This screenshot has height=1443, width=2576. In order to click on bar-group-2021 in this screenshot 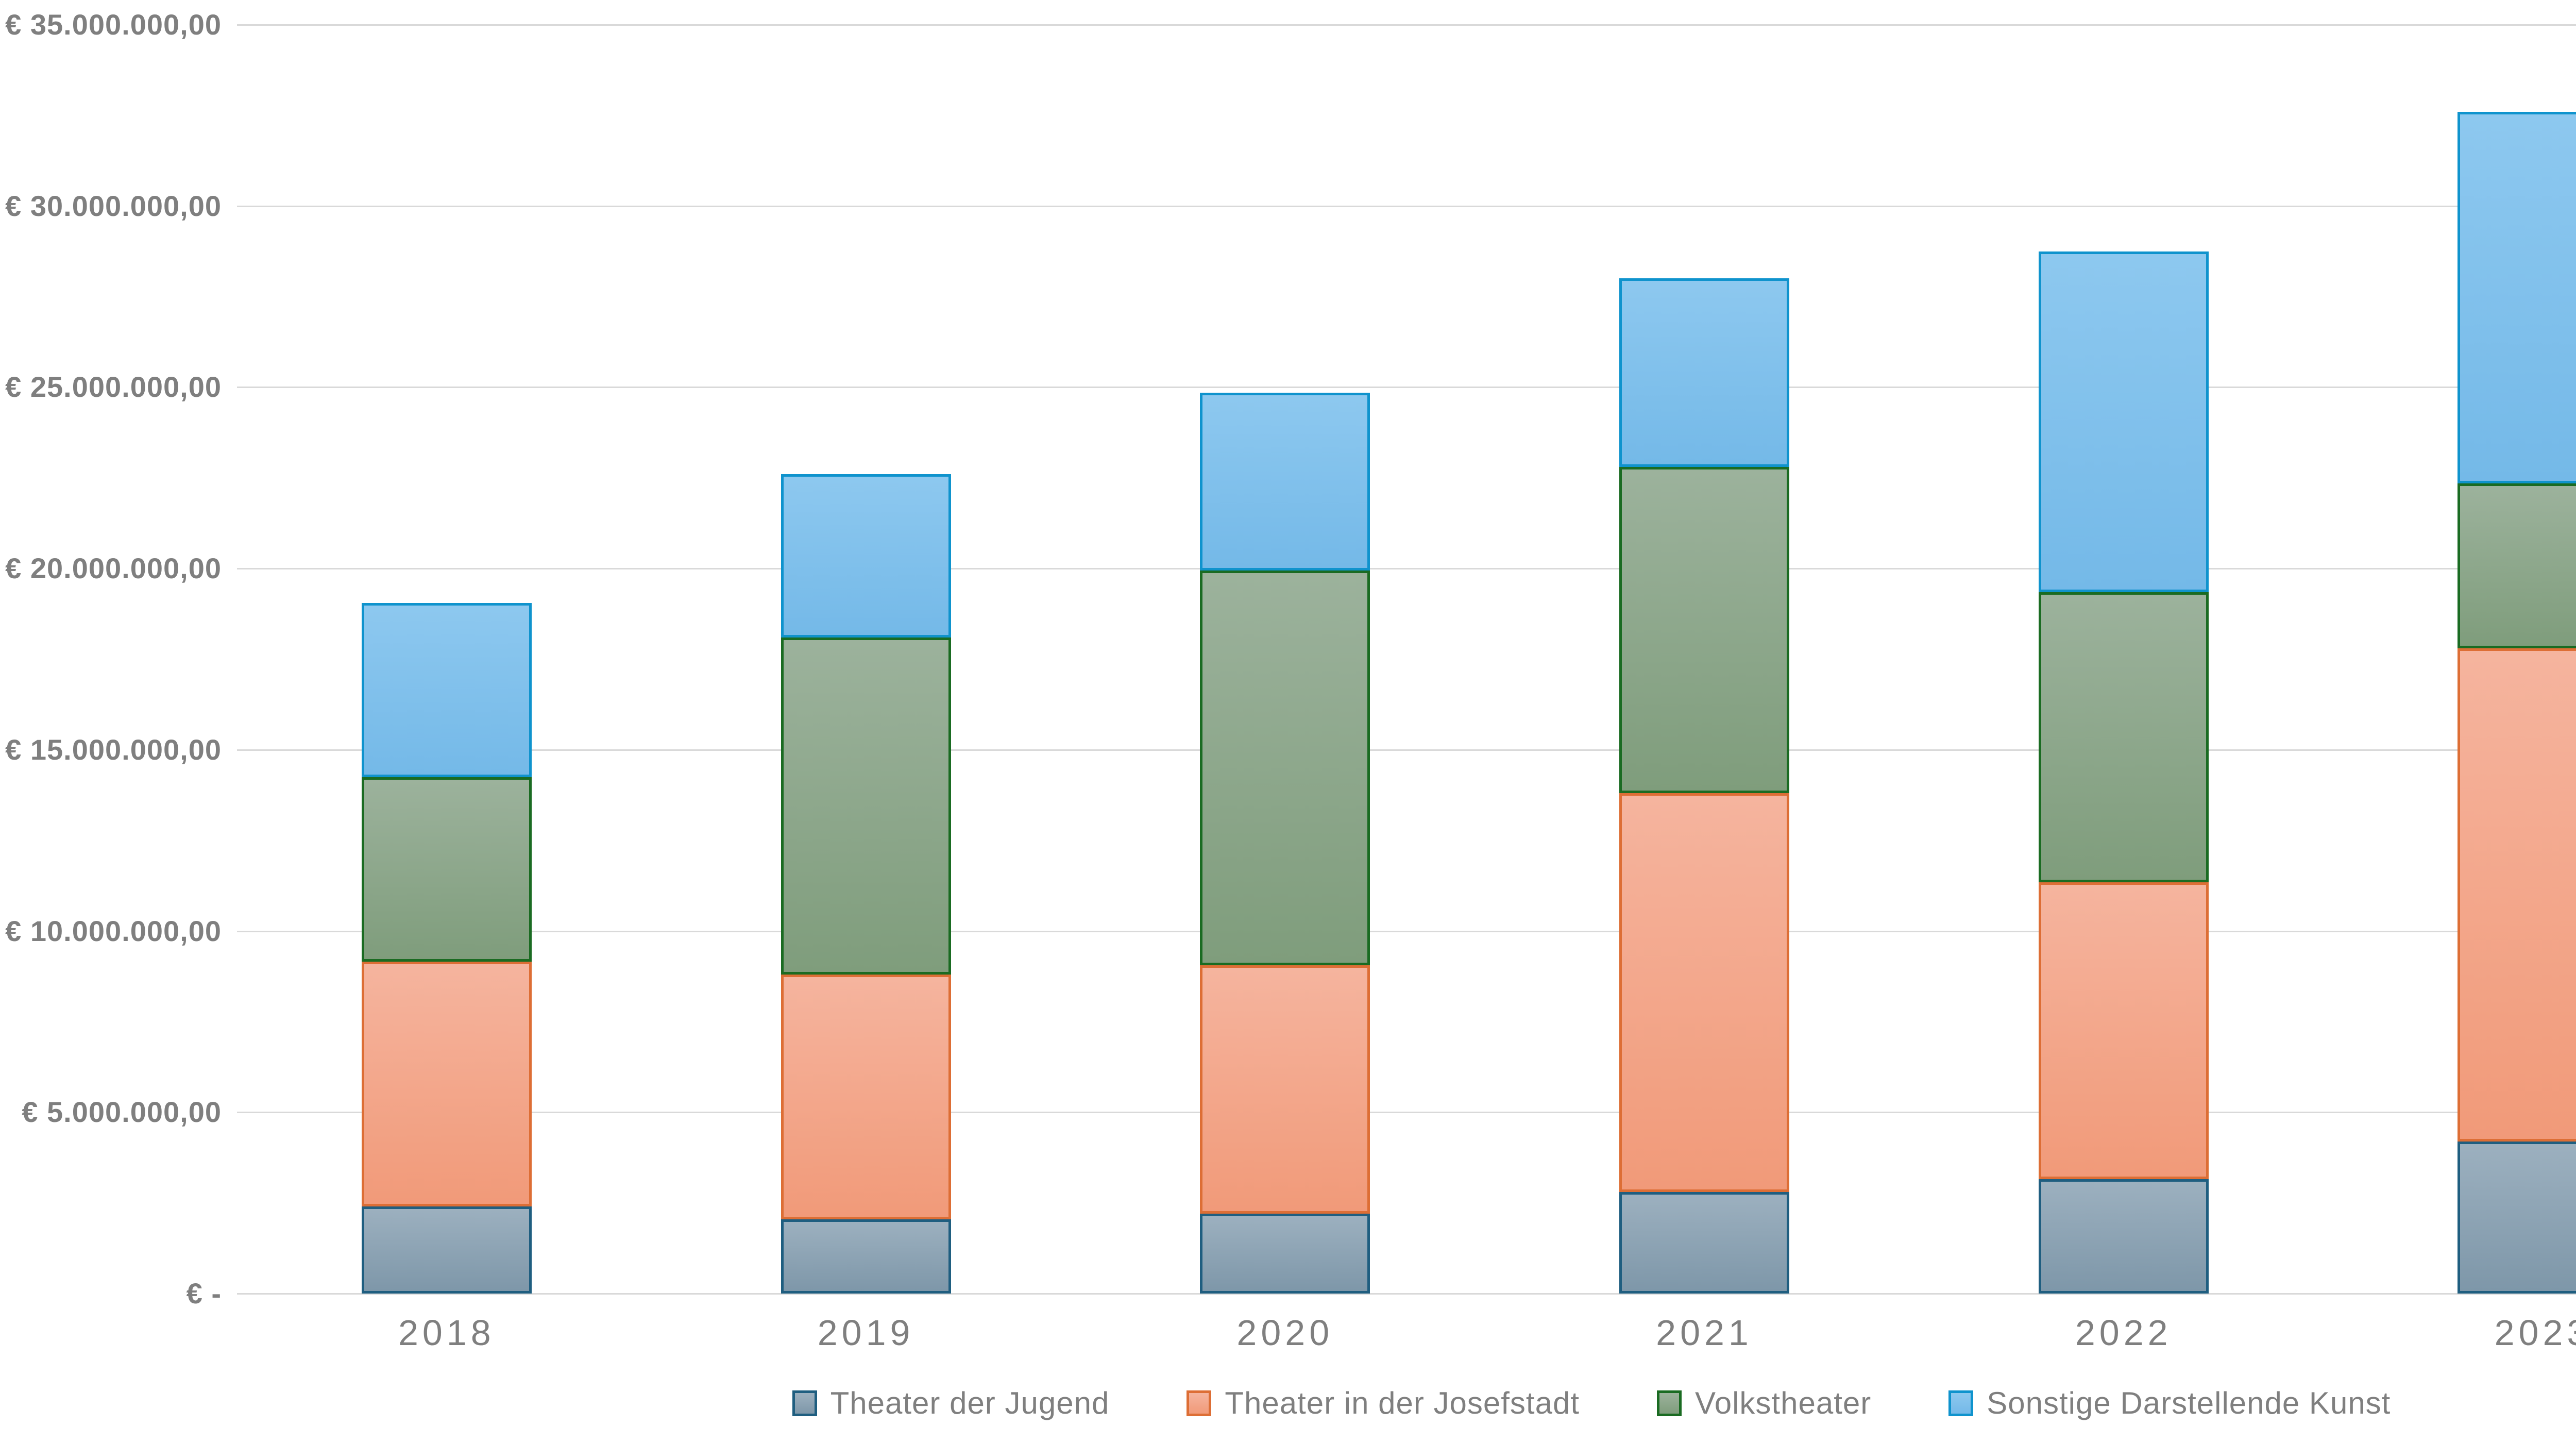, I will do `click(1704, 659)`.